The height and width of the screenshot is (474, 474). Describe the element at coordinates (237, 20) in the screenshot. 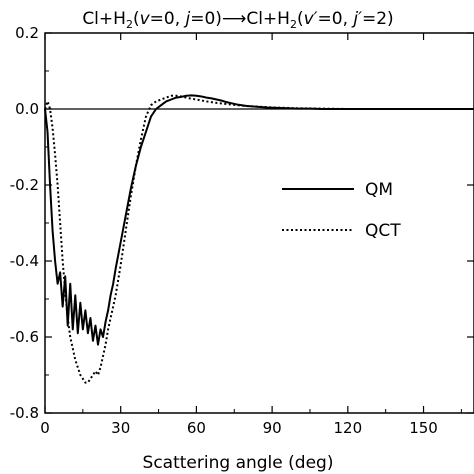

I see `chart-title: Cl+H2(v=0, j=0)⟶Cl+H2(v′=0, j′=2)` at that location.